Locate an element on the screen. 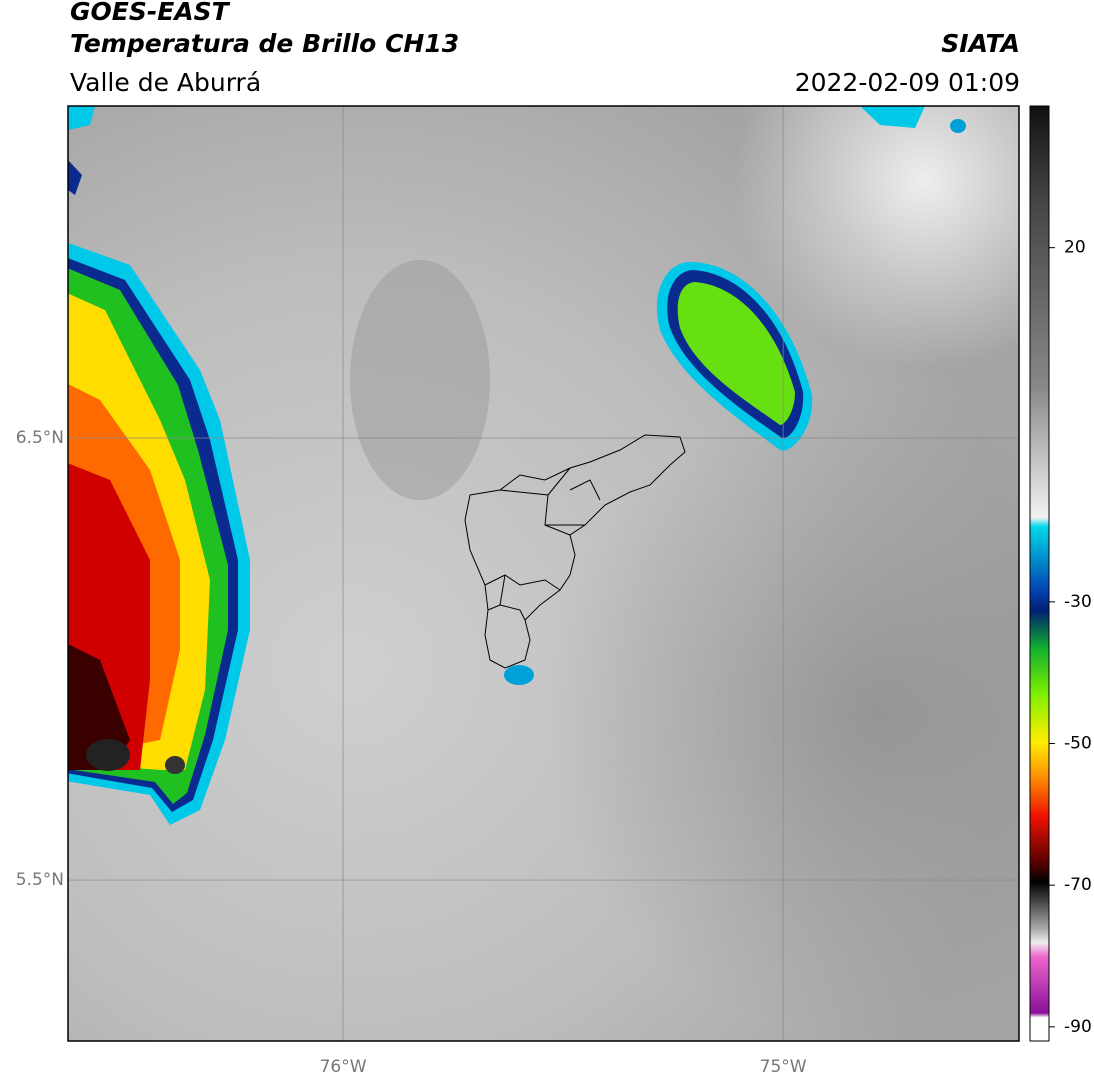  cold-cloud-east is located at coordinates (734, 356).